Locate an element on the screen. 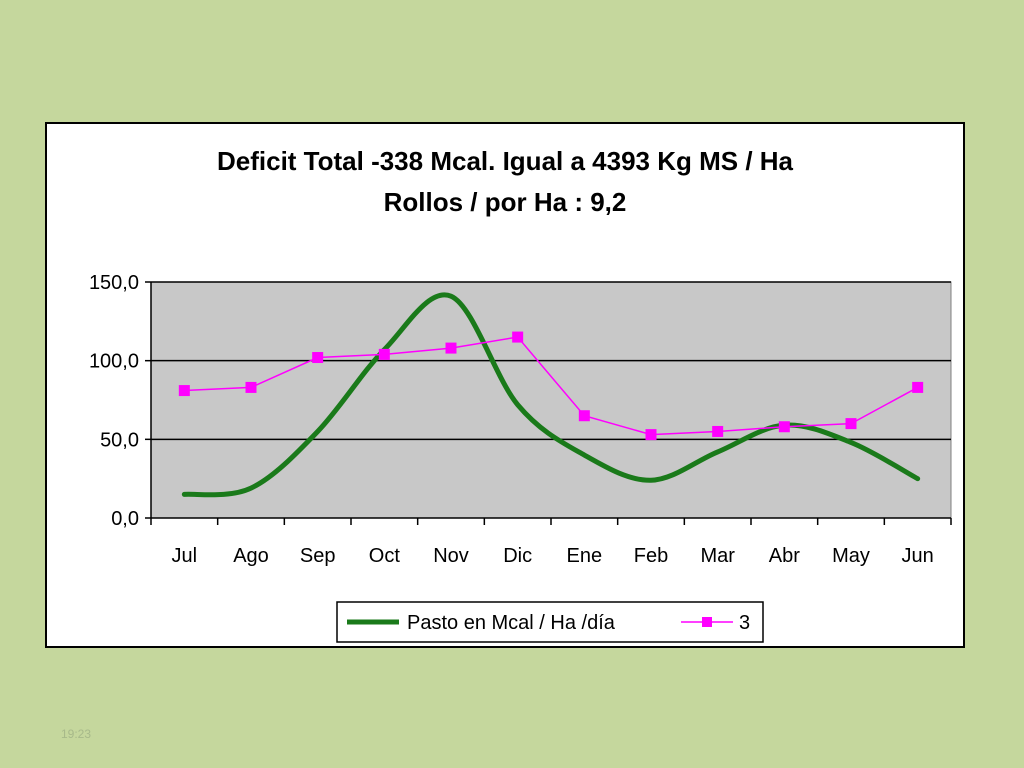 The height and width of the screenshot is (768, 1024). x-tick-label: Nov is located at coordinates (451, 556).